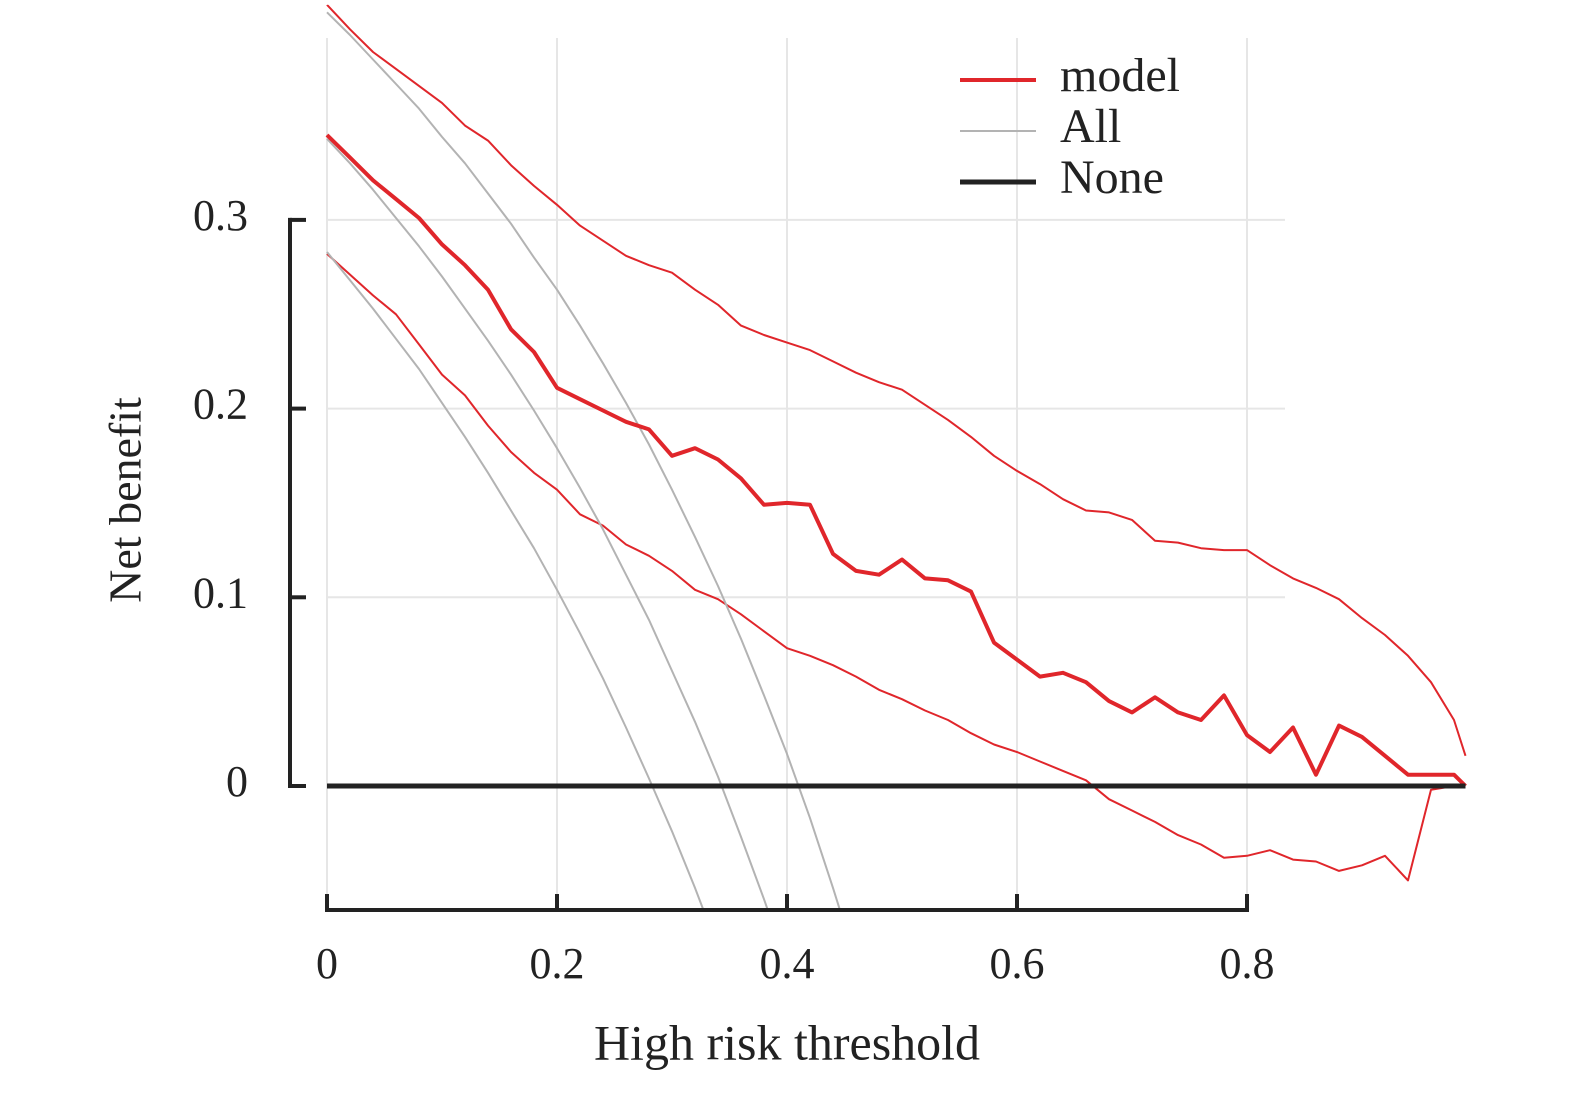 Image resolution: width=1575 pixels, height=1096 pixels. Describe the element at coordinates (557, 963) in the screenshot. I see `x-tick-label: 0.2` at that location.